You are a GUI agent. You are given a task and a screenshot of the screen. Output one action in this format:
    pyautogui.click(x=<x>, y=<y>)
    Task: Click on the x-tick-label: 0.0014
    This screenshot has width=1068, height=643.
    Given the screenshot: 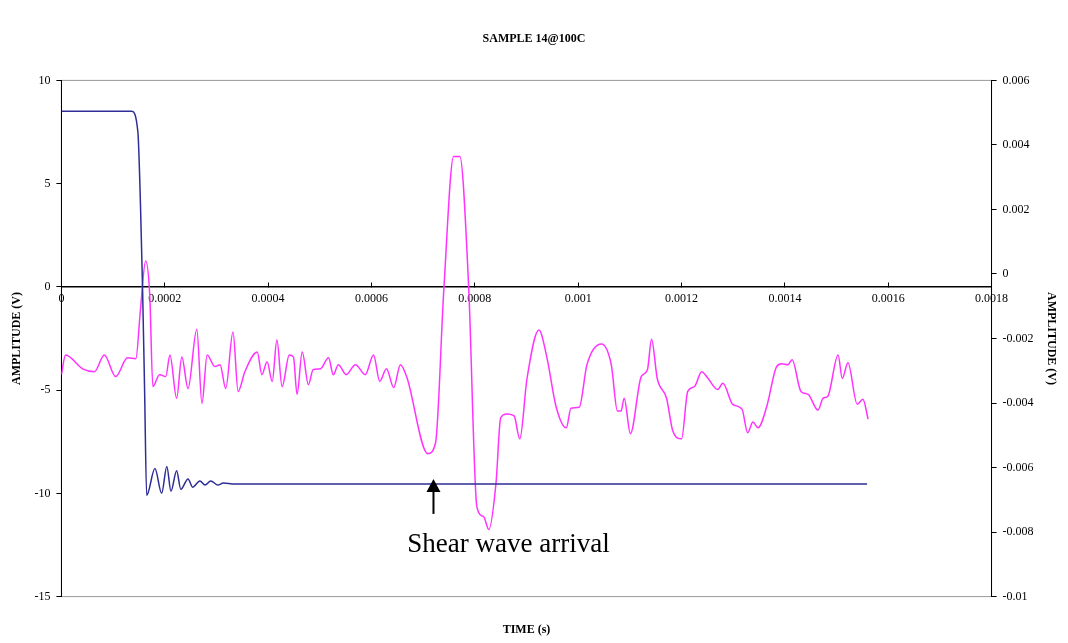 What is the action you would take?
    pyautogui.click(x=785, y=298)
    